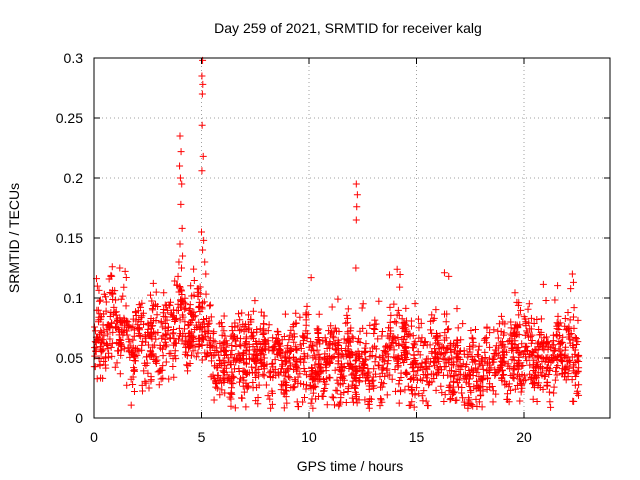 The image size is (640, 480). Describe the element at coordinates (14, 238) in the screenshot. I see `y-axis-label: SRMTID / TECUs` at that location.